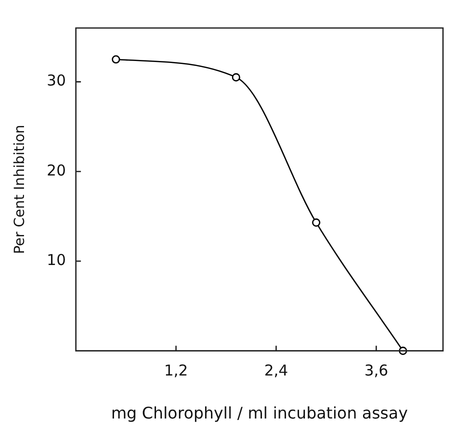 The height and width of the screenshot is (436, 469). Describe the element at coordinates (259, 413) in the screenshot. I see `x-axis-title: mg Chlorophyll / ml incubation assay` at that location.